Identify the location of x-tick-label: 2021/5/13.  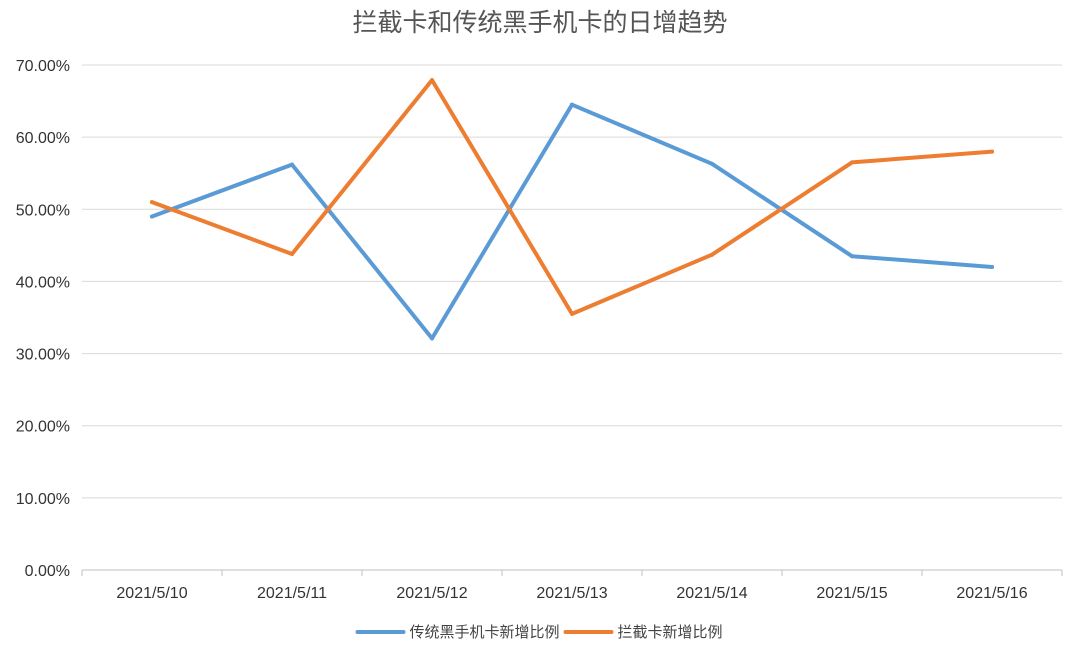
(571, 593).